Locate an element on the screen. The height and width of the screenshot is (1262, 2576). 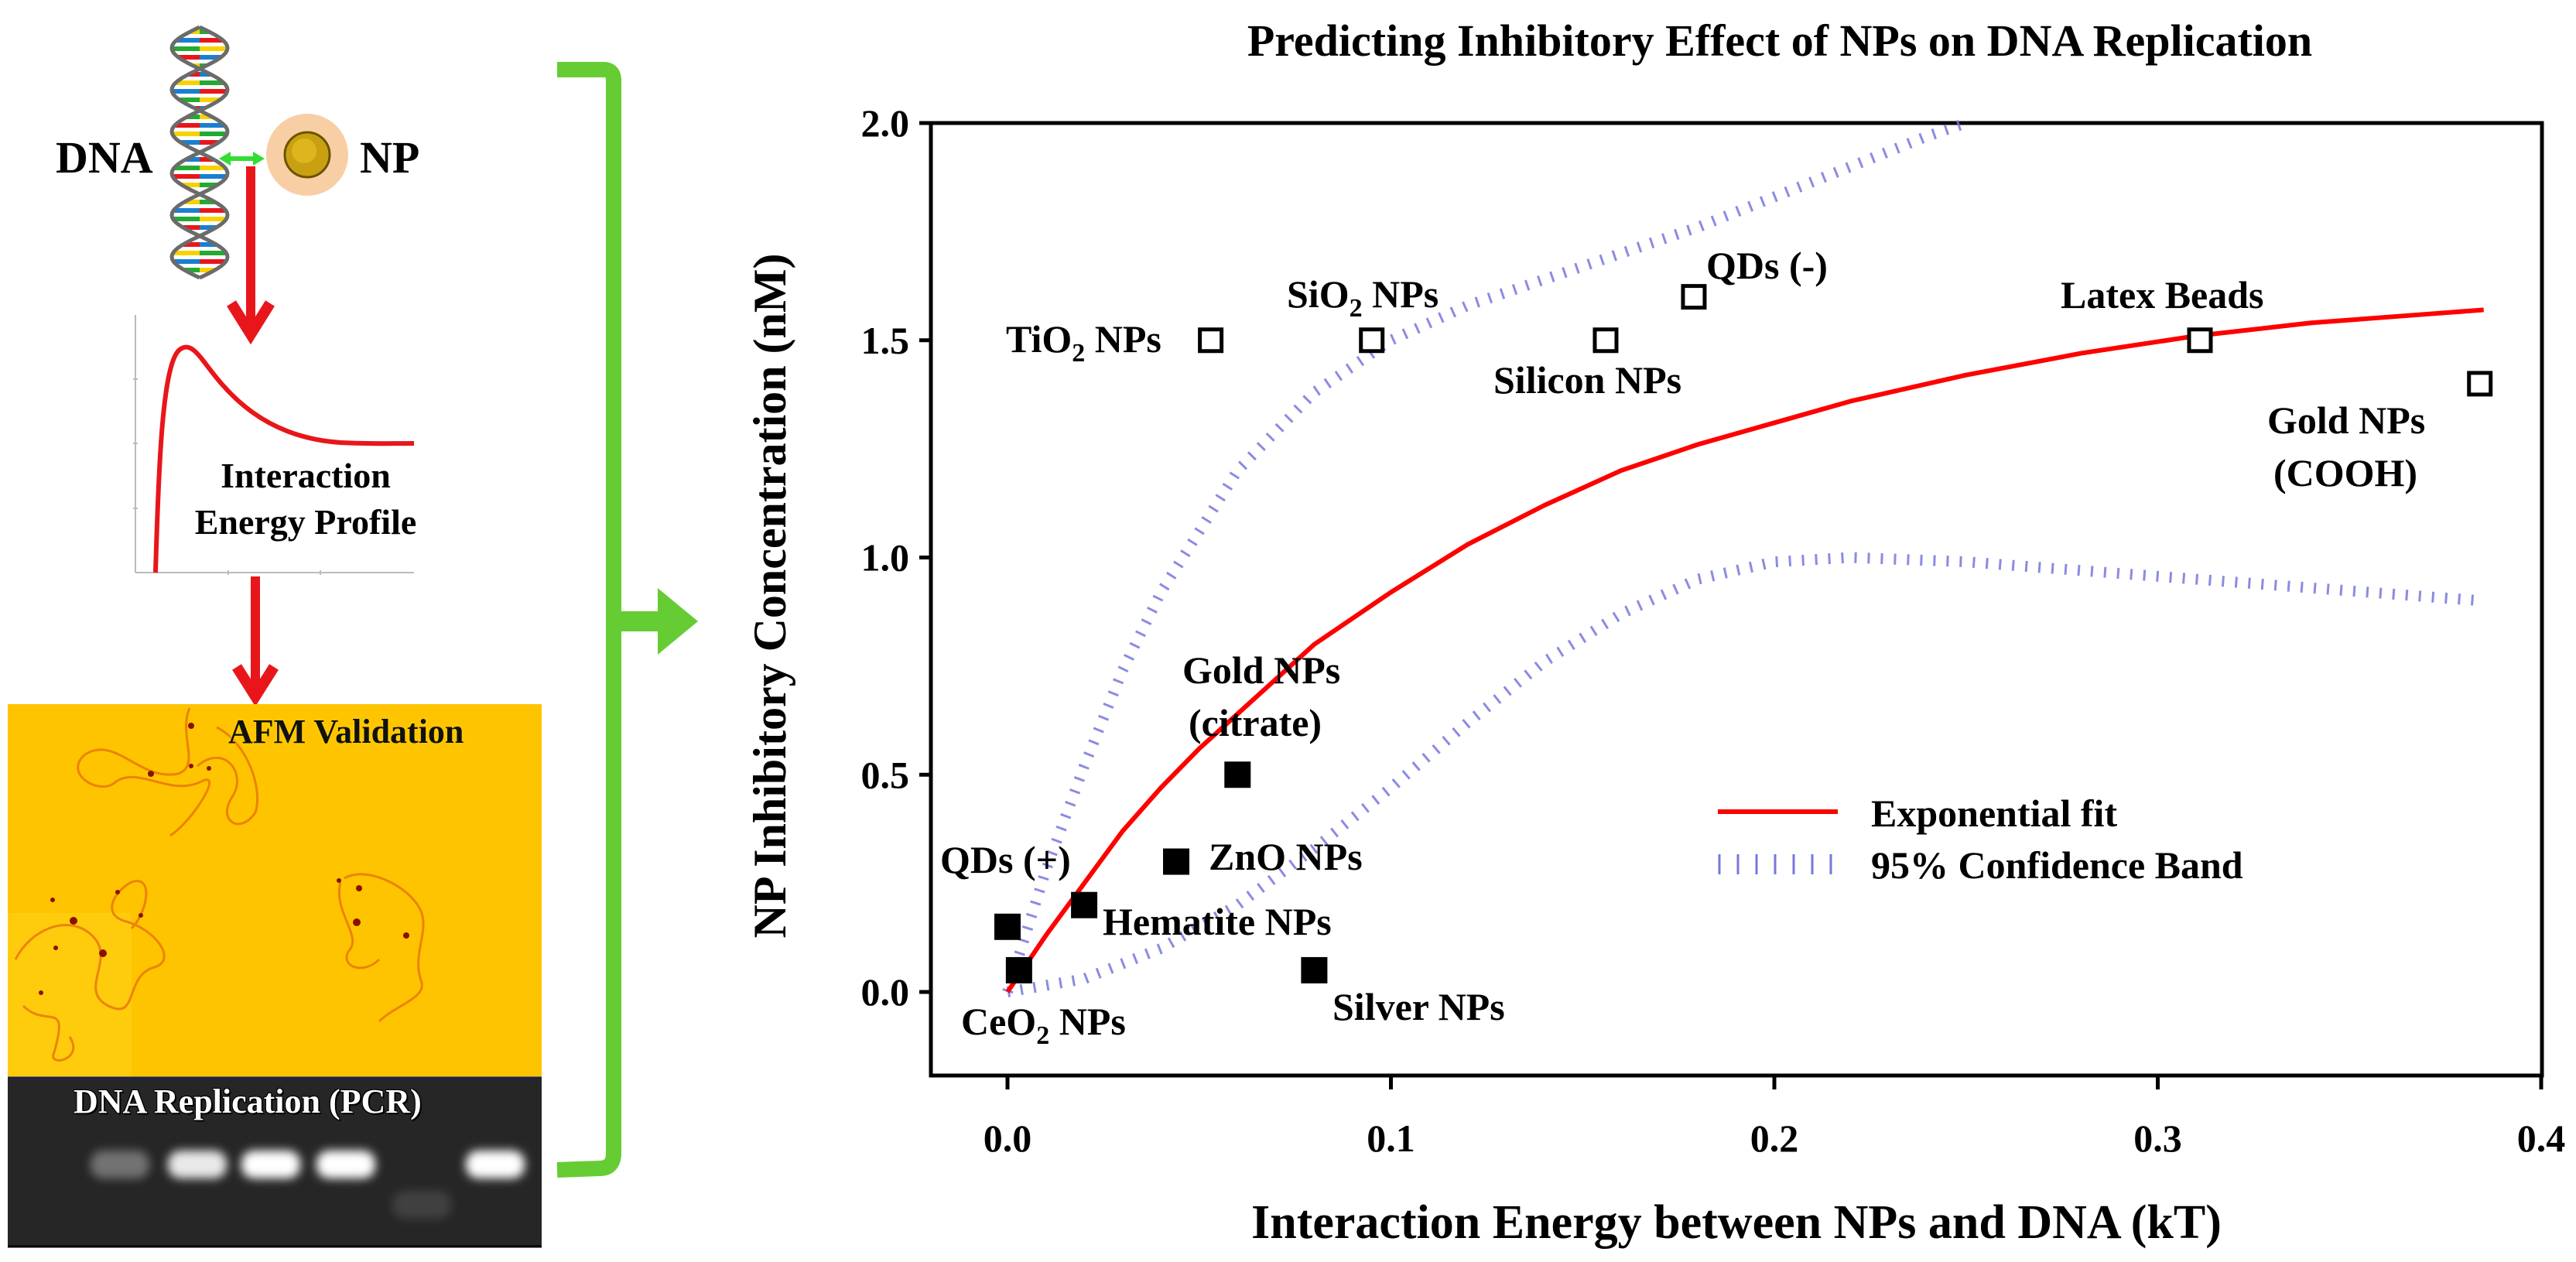
energy-profile-curve is located at coordinates (284, 458).